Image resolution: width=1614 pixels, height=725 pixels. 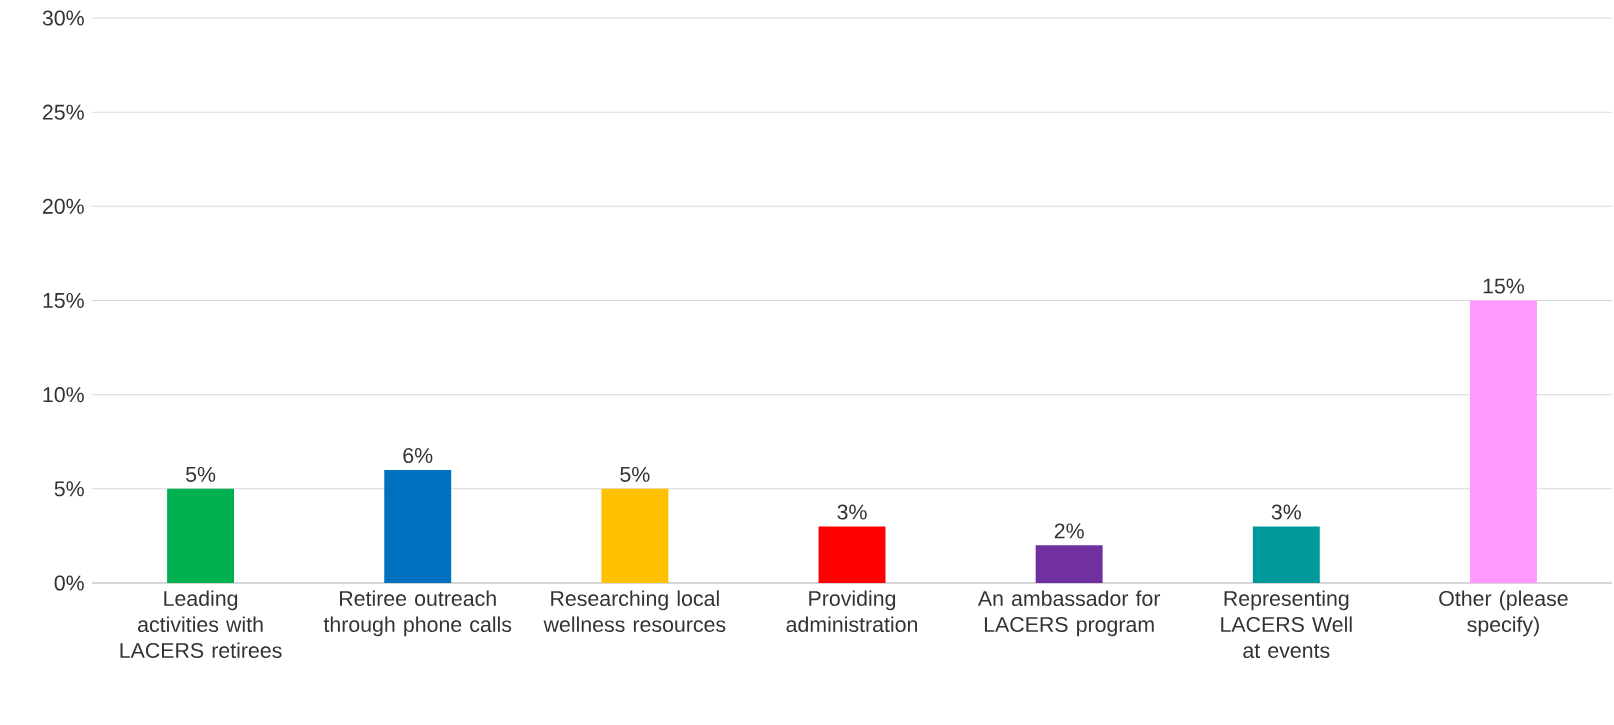 What do you see at coordinates (1069, 531) in the screenshot?
I see `data-label: 2%` at bounding box center [1069, 531].